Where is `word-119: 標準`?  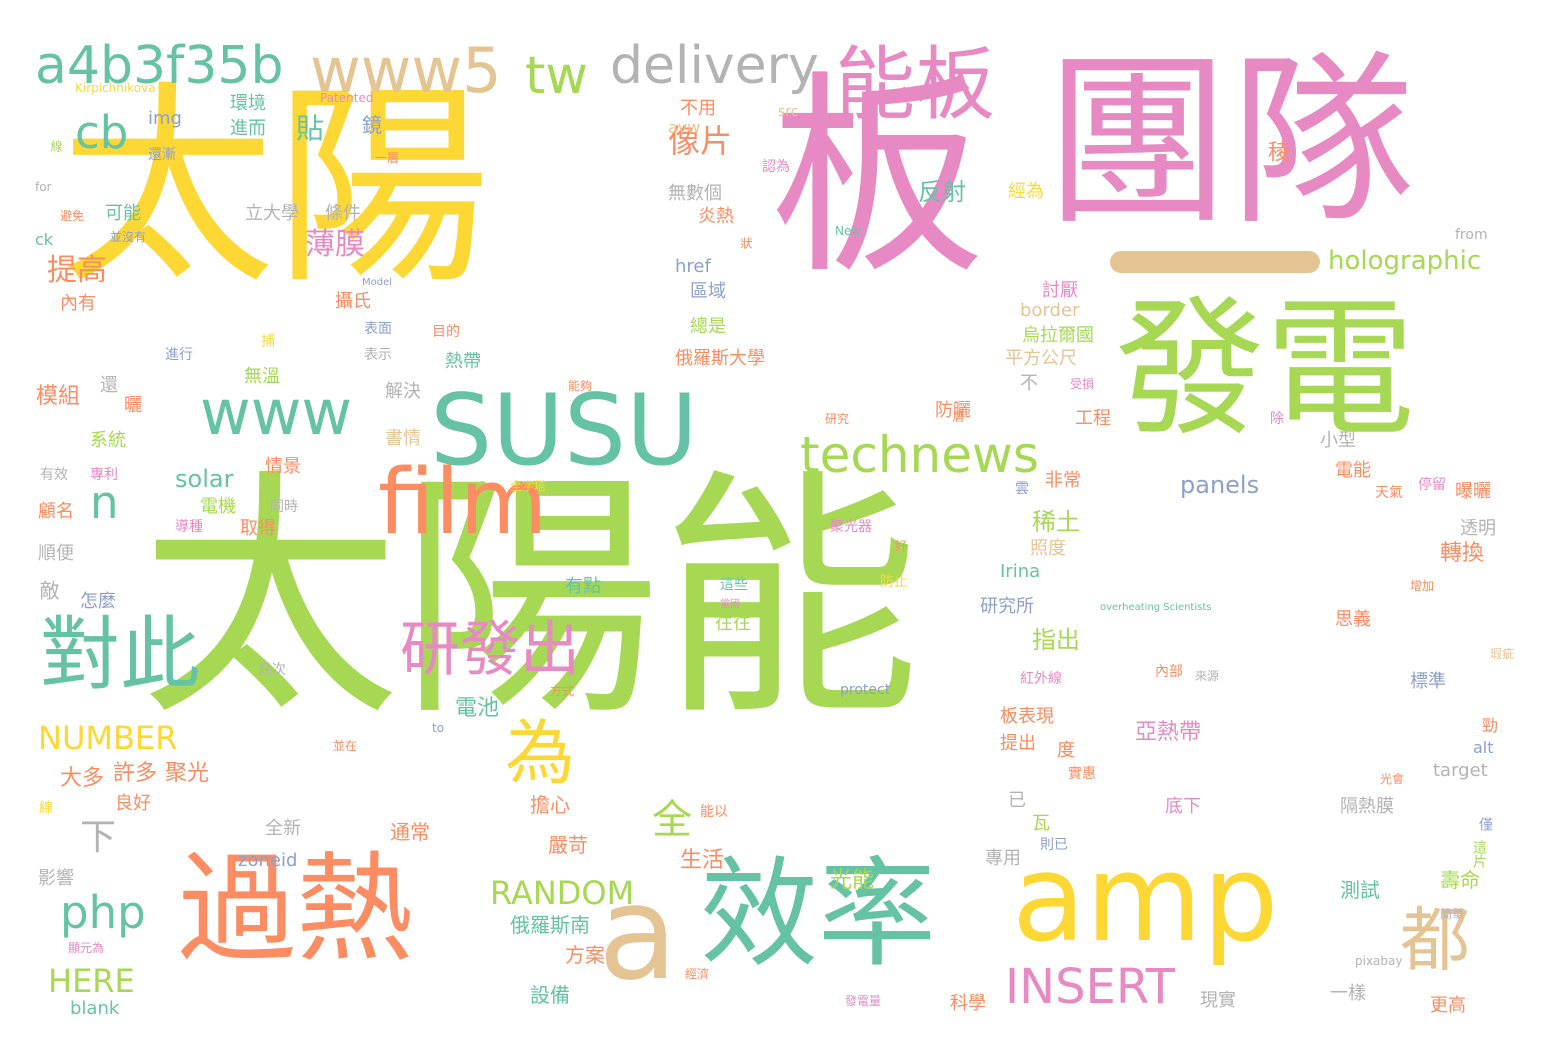
word-119: 標準 is located at coordinates (1428, 681).